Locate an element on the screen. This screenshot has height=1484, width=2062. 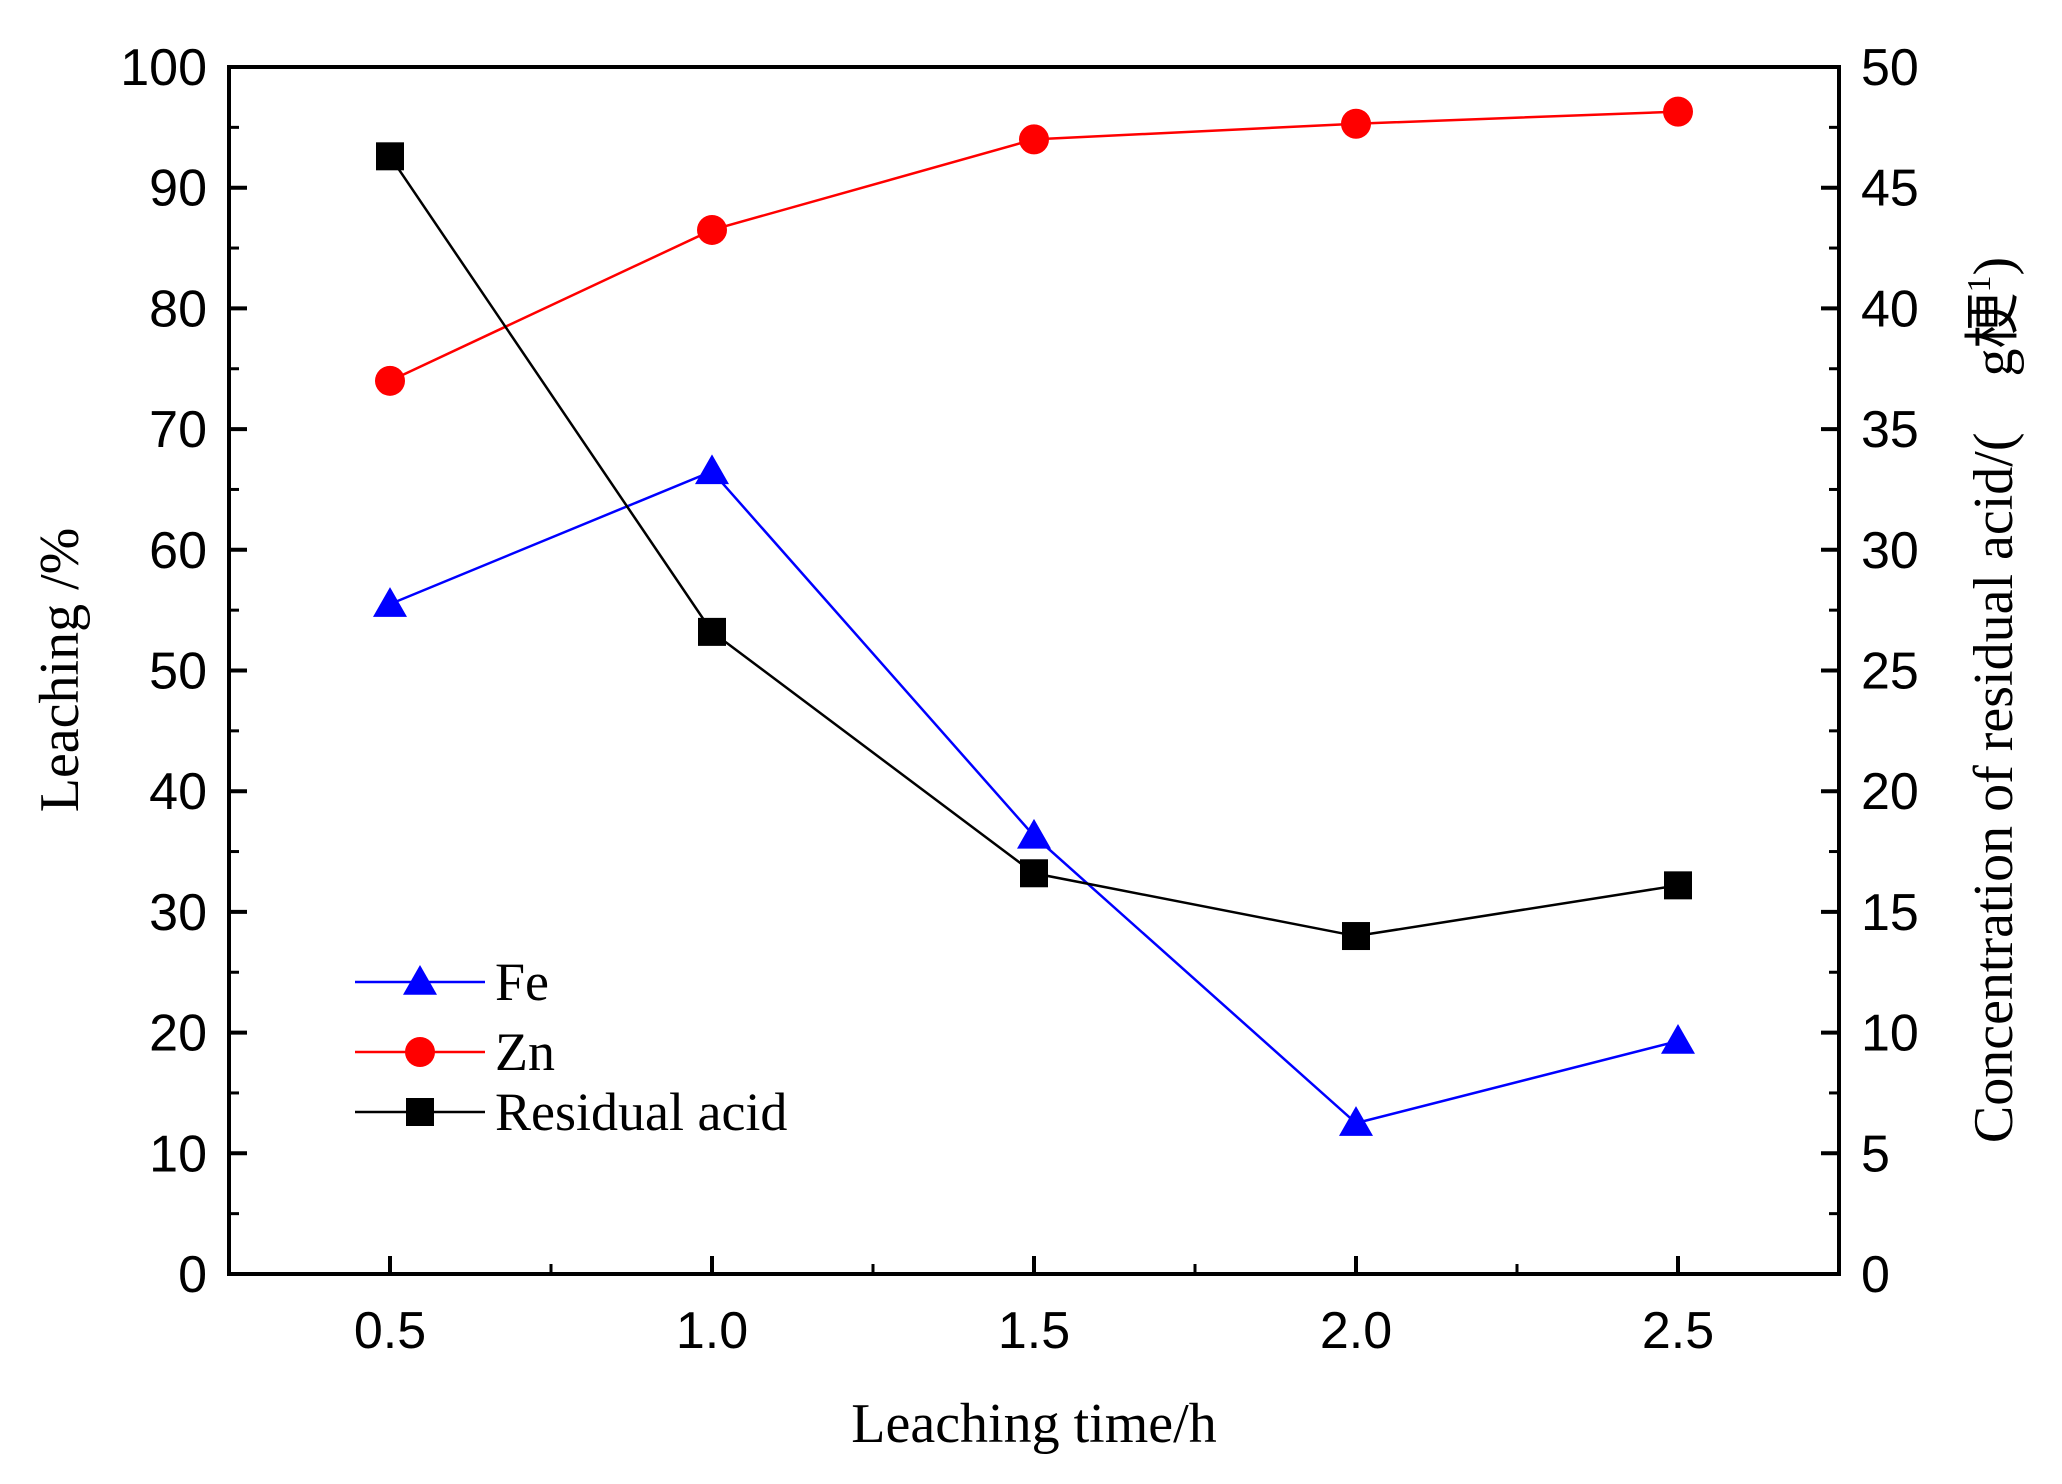
y-right-tick-label: 20 is located at coordinates (1890, 792).